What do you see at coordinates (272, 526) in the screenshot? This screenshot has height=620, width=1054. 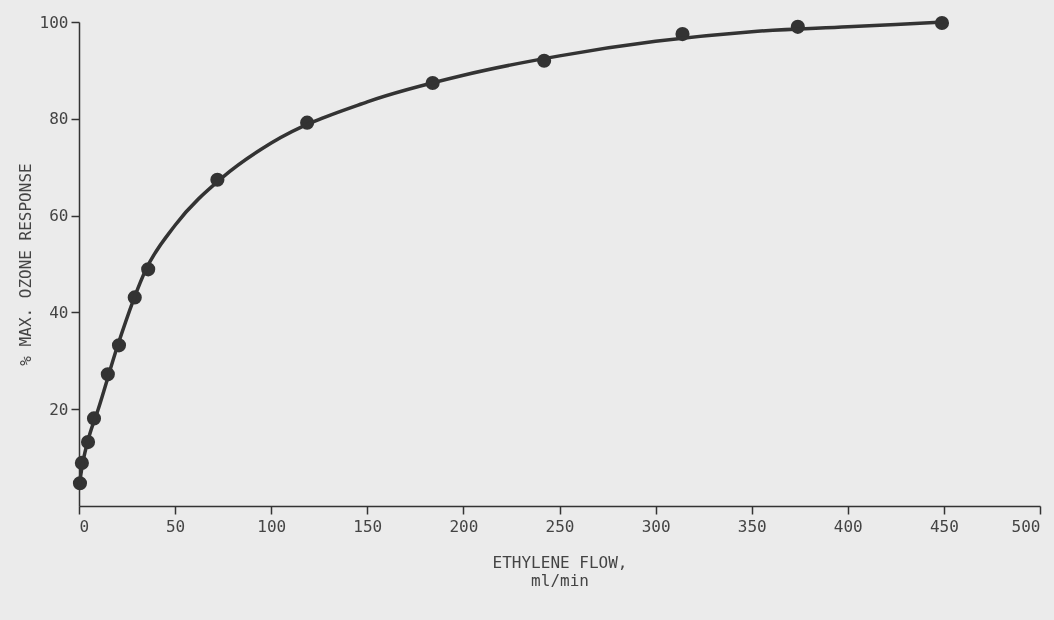 I see `x-tick-label: 100` at bounding box center [272, 526].